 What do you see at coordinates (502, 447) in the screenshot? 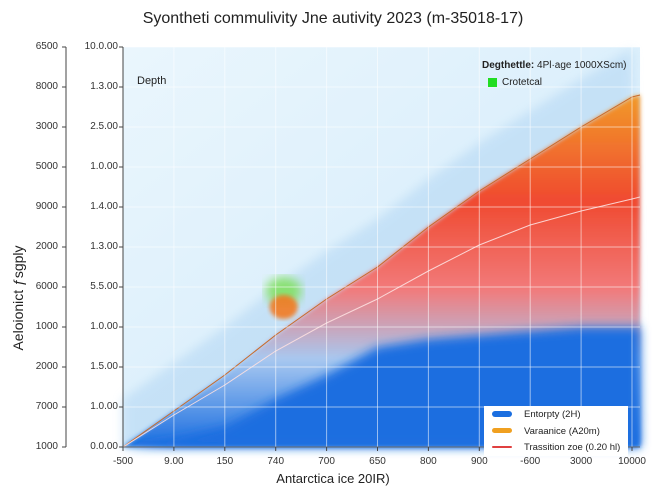
I see `legend-swatch-transition` at bounding box center [502, 447].